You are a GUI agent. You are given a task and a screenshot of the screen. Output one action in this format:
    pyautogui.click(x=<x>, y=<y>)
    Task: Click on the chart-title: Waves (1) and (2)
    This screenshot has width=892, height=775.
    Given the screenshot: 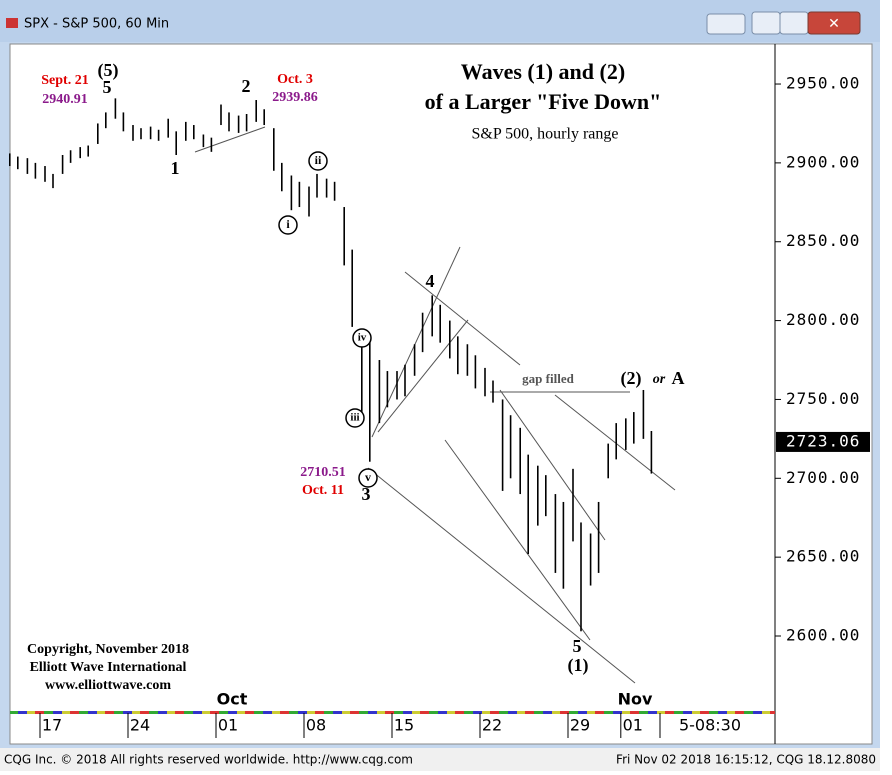 What is the action you would take?
    pyautogui.click(x=543, y=71)
    